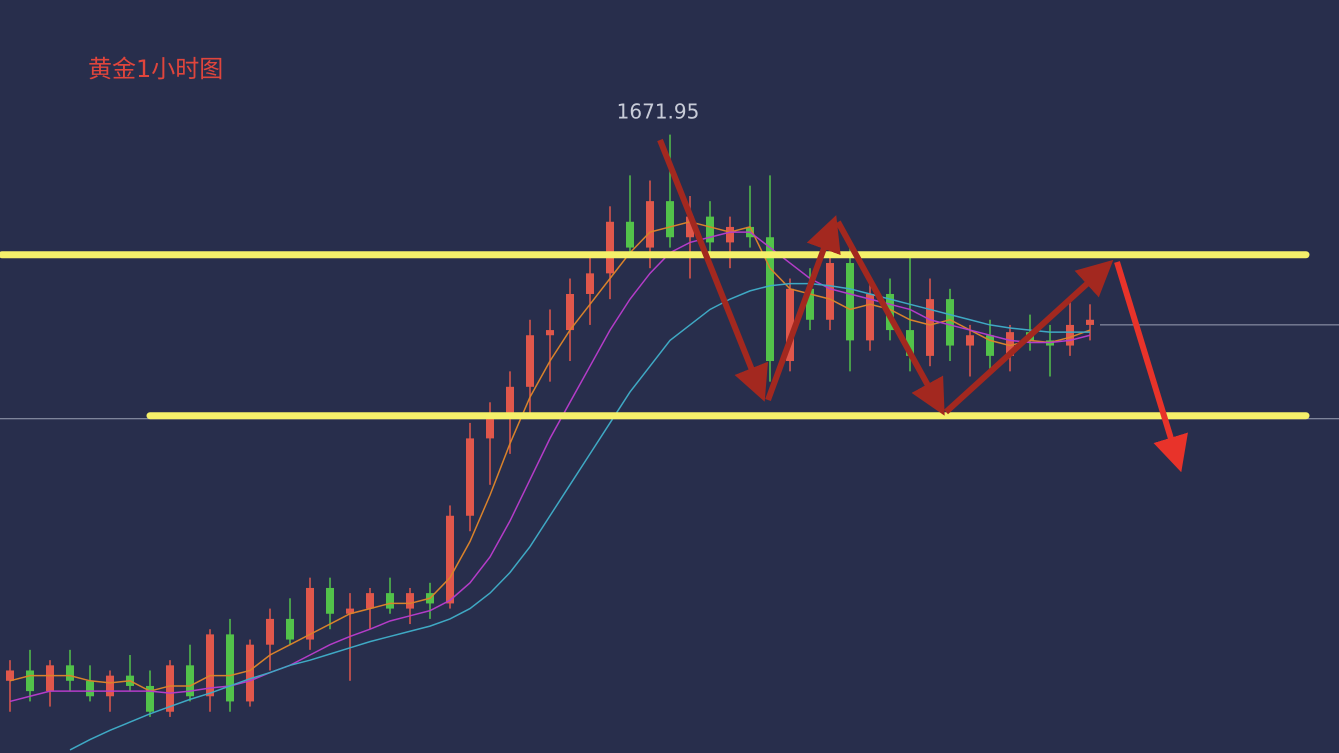 This screenshot has height=753, width=1339. I want to click on high-annotation: 1671.95, so click(658, 112).